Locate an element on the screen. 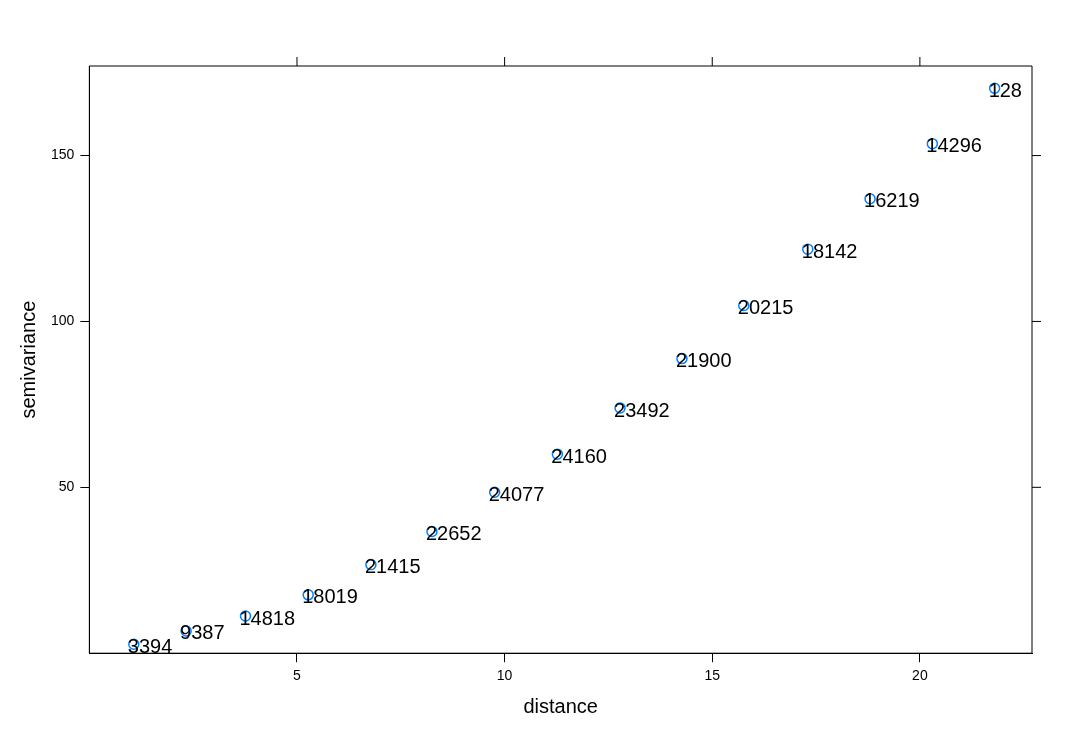 Image resolution: width=1080 pixels, height=736 pixels. annotation: 18019 is located at coordinates (330, 596).